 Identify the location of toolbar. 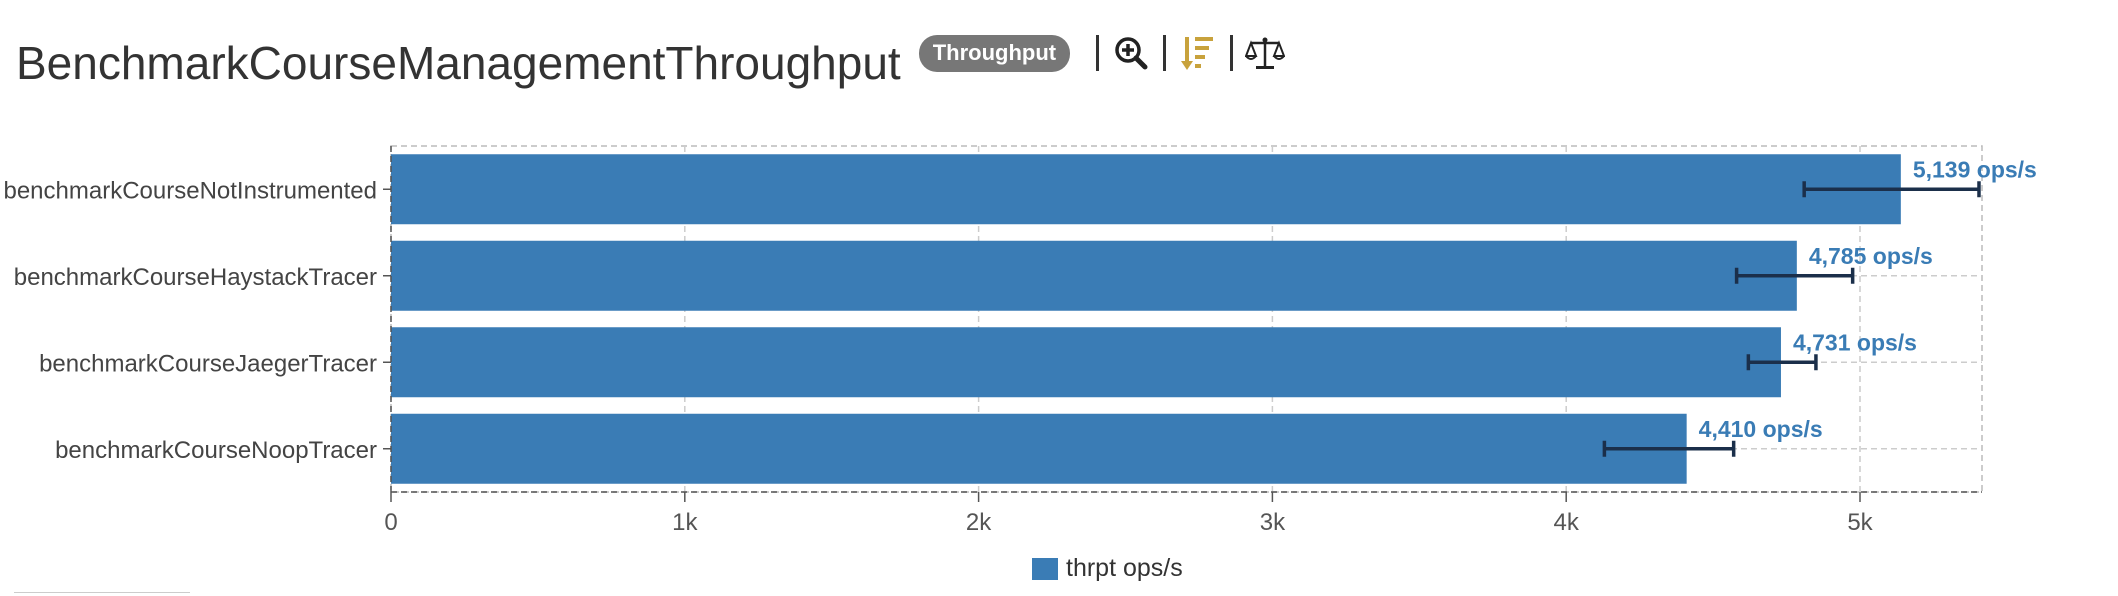
(1185, 53).